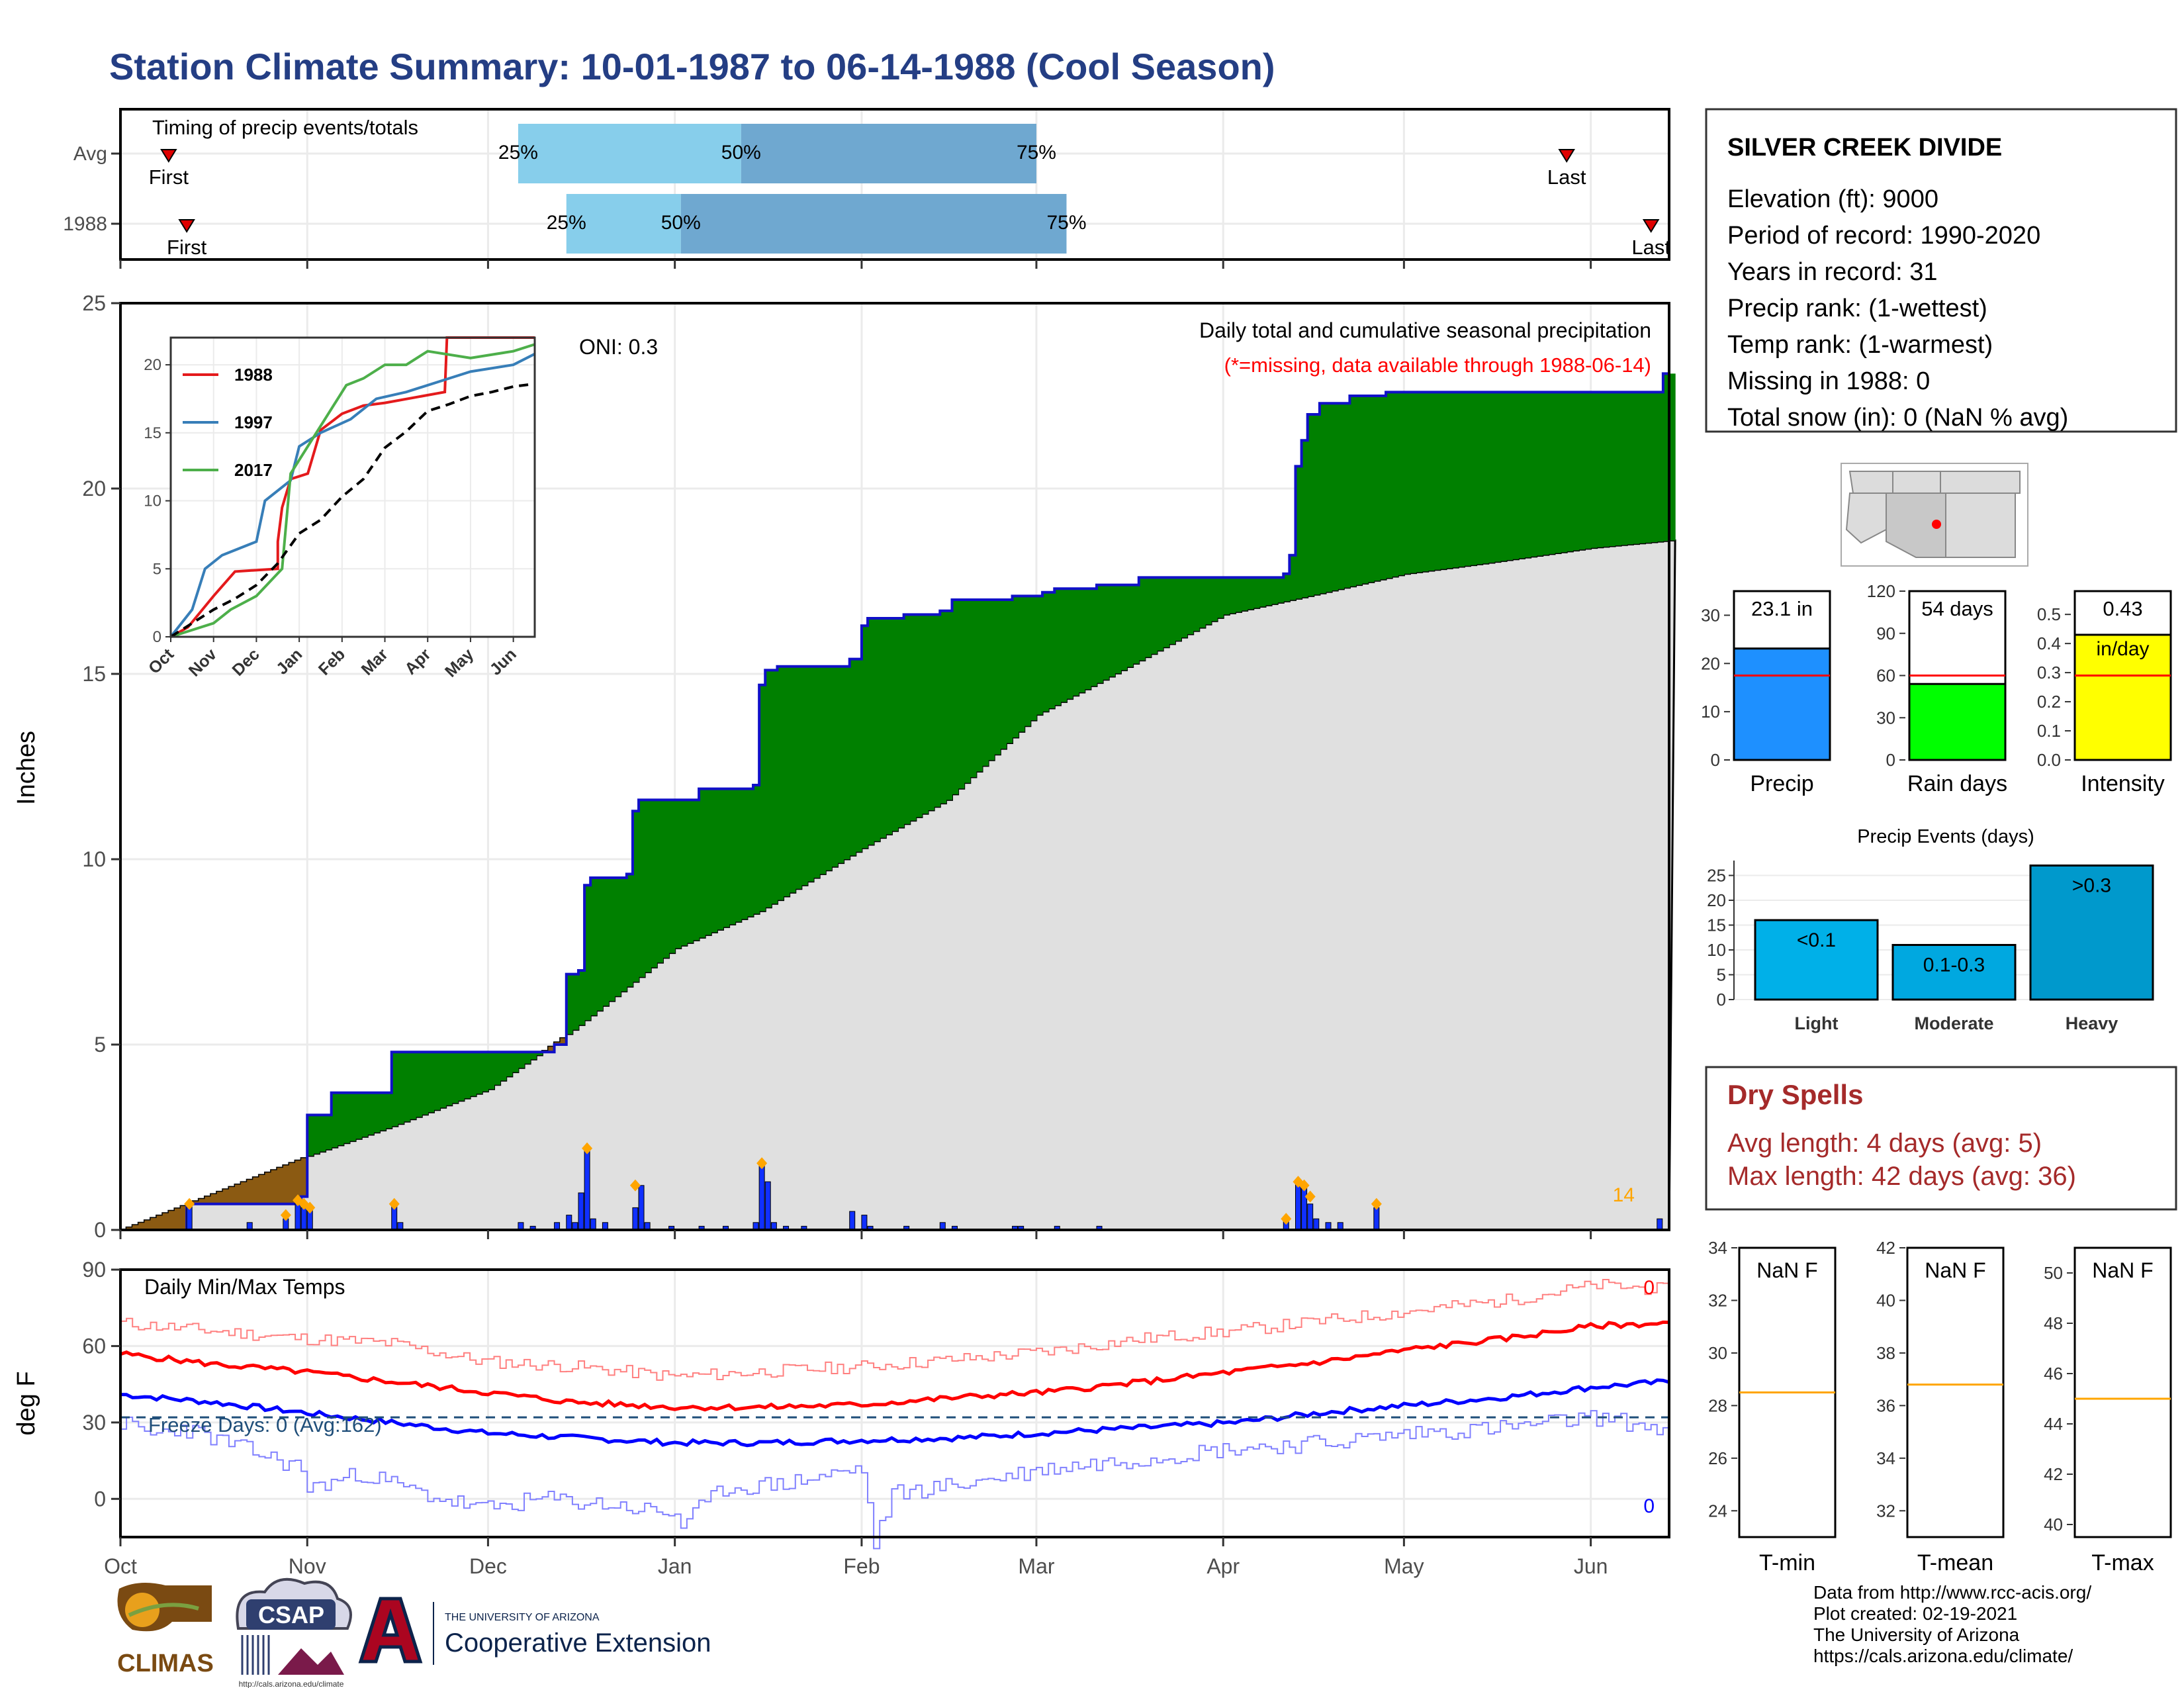 The width and height of the screenshot is (2184, 1688). I want to click on average-min-line, so click(895, 1413).